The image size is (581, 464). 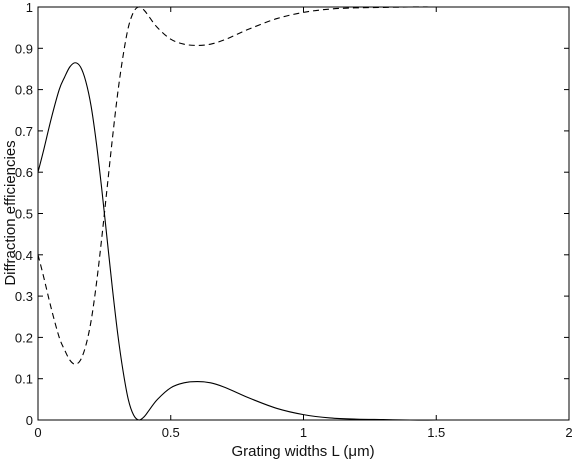 What do you see at coordinates (24, 90) in the screenshot?
I see `y-tick-label: 0.8` at bounding box center [24, 90].